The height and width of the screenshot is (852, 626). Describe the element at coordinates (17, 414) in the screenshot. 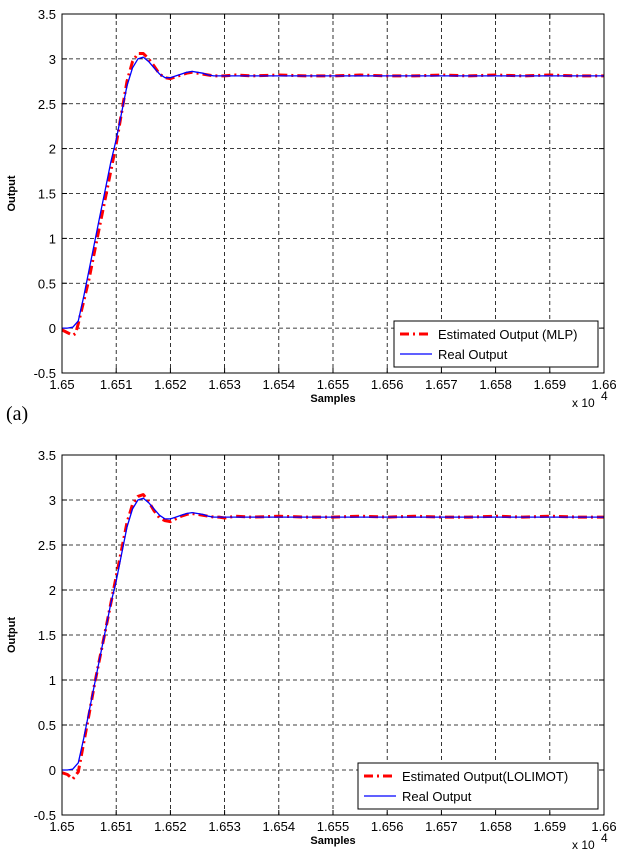

I see `panel-label: (a)` at that location.